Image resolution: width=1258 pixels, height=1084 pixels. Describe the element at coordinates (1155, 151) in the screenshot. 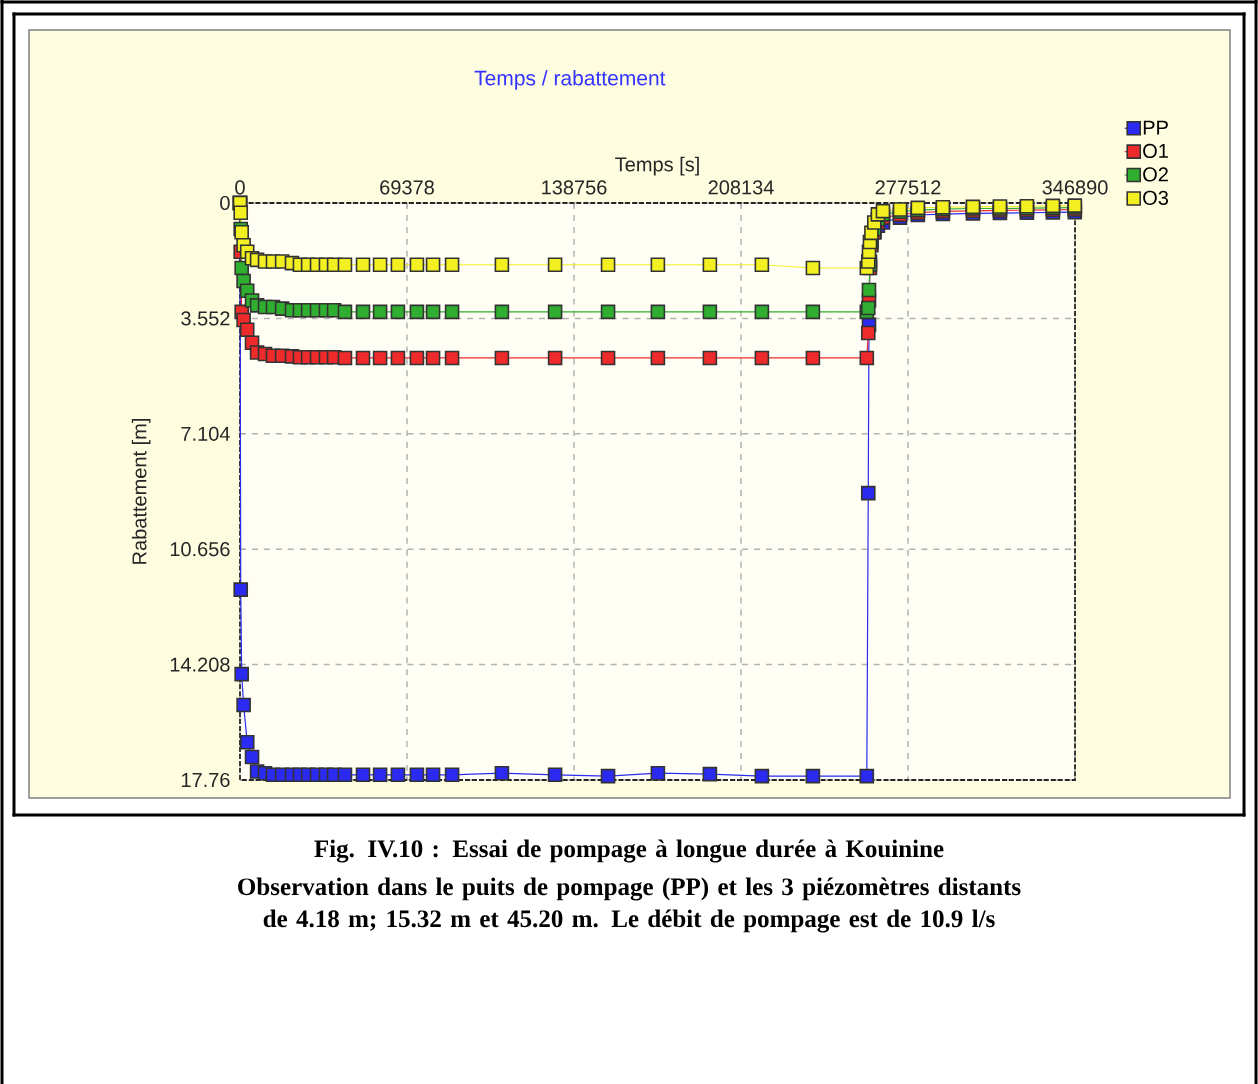

I see `legend-label: O1` at that location.